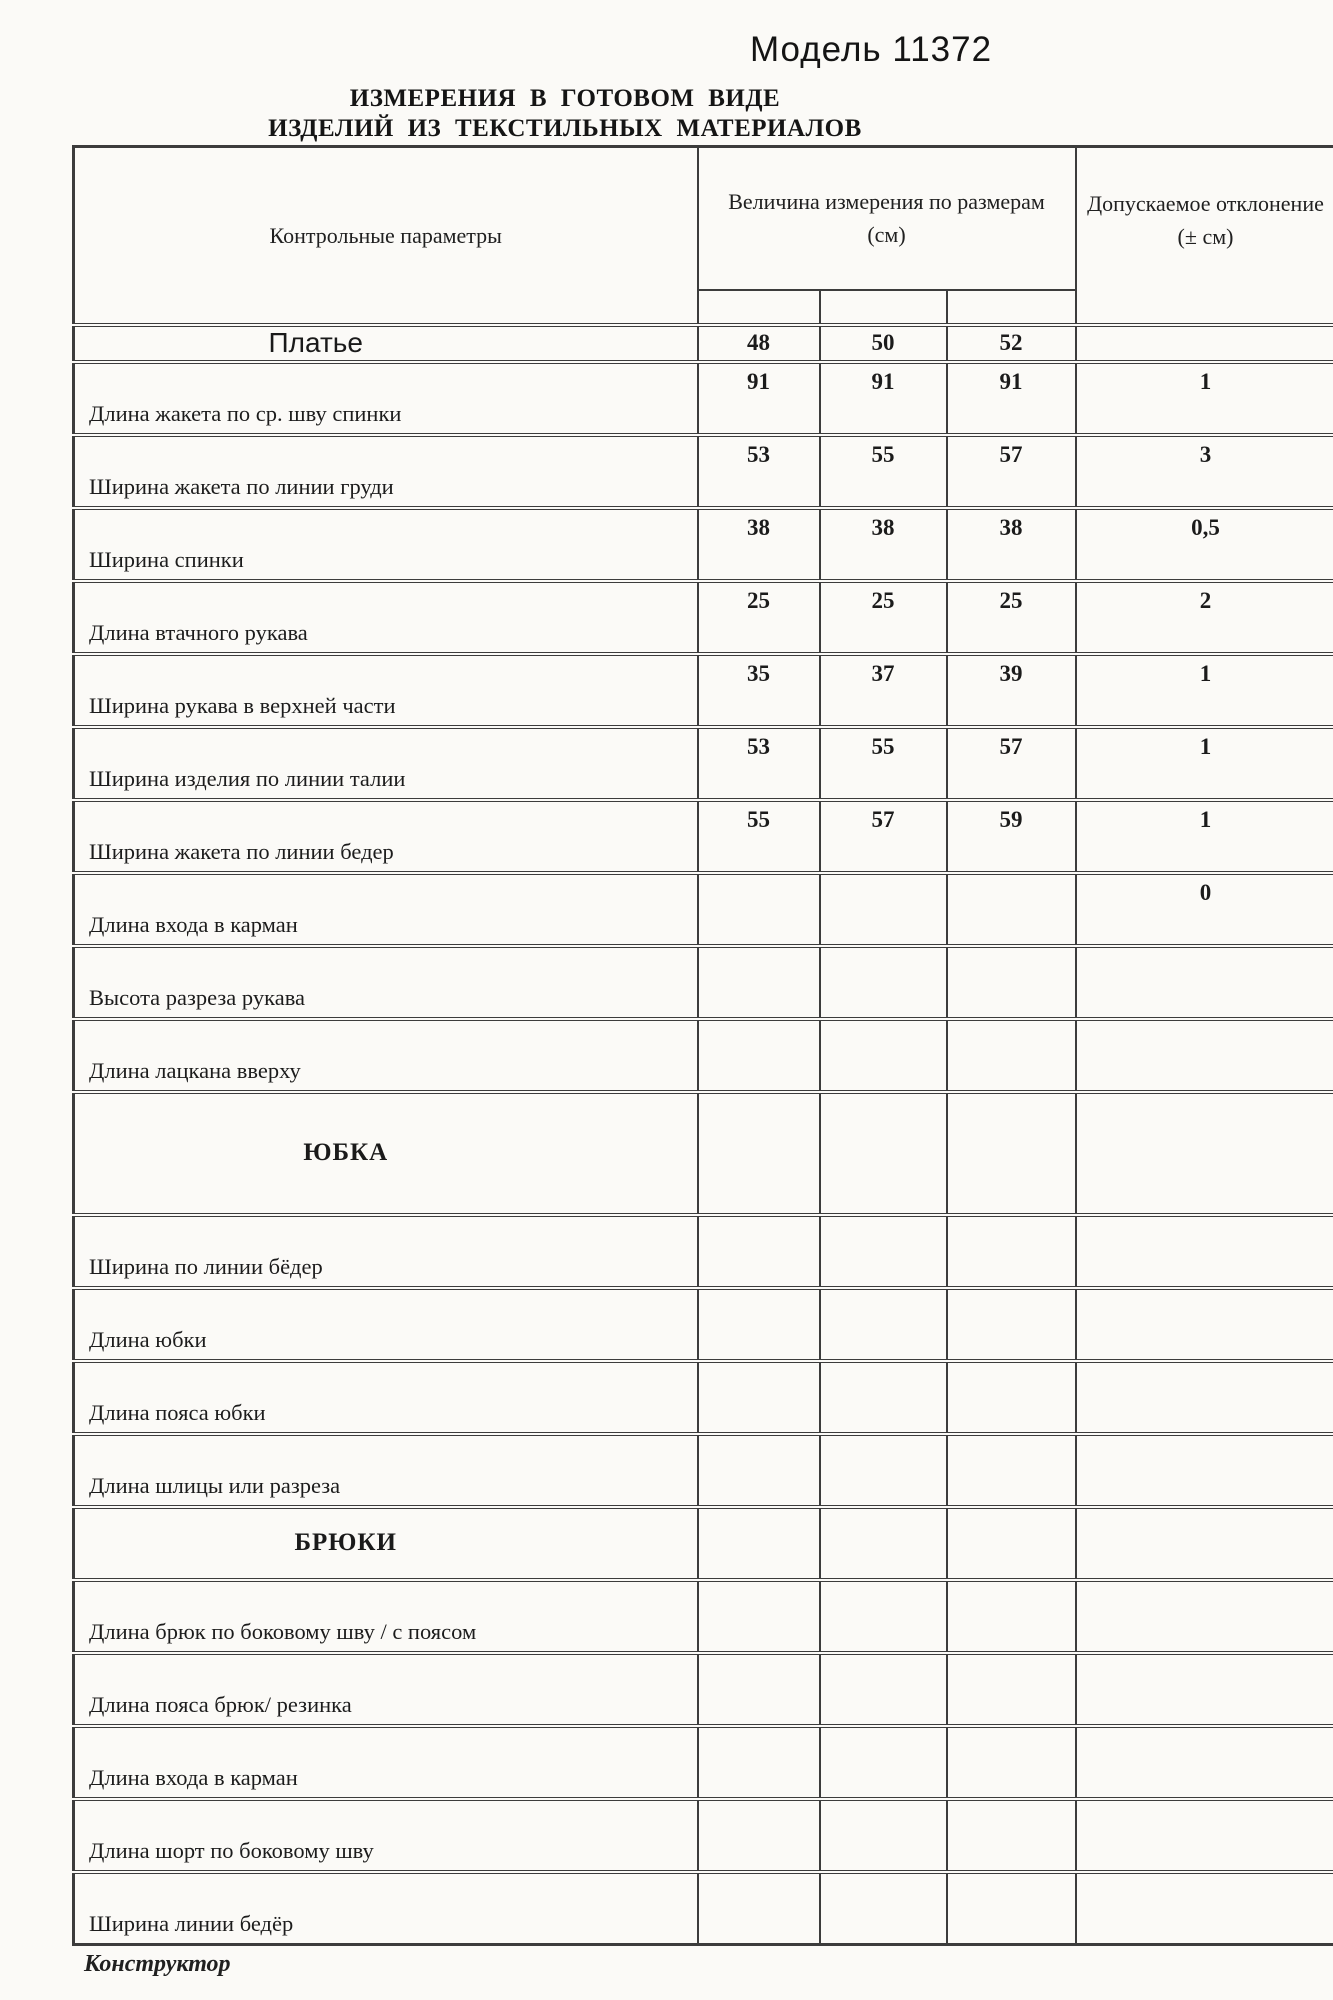  I want to click on param-label-cell: Длина брюк по боковому шву / с поясом, so click(385, 1615).